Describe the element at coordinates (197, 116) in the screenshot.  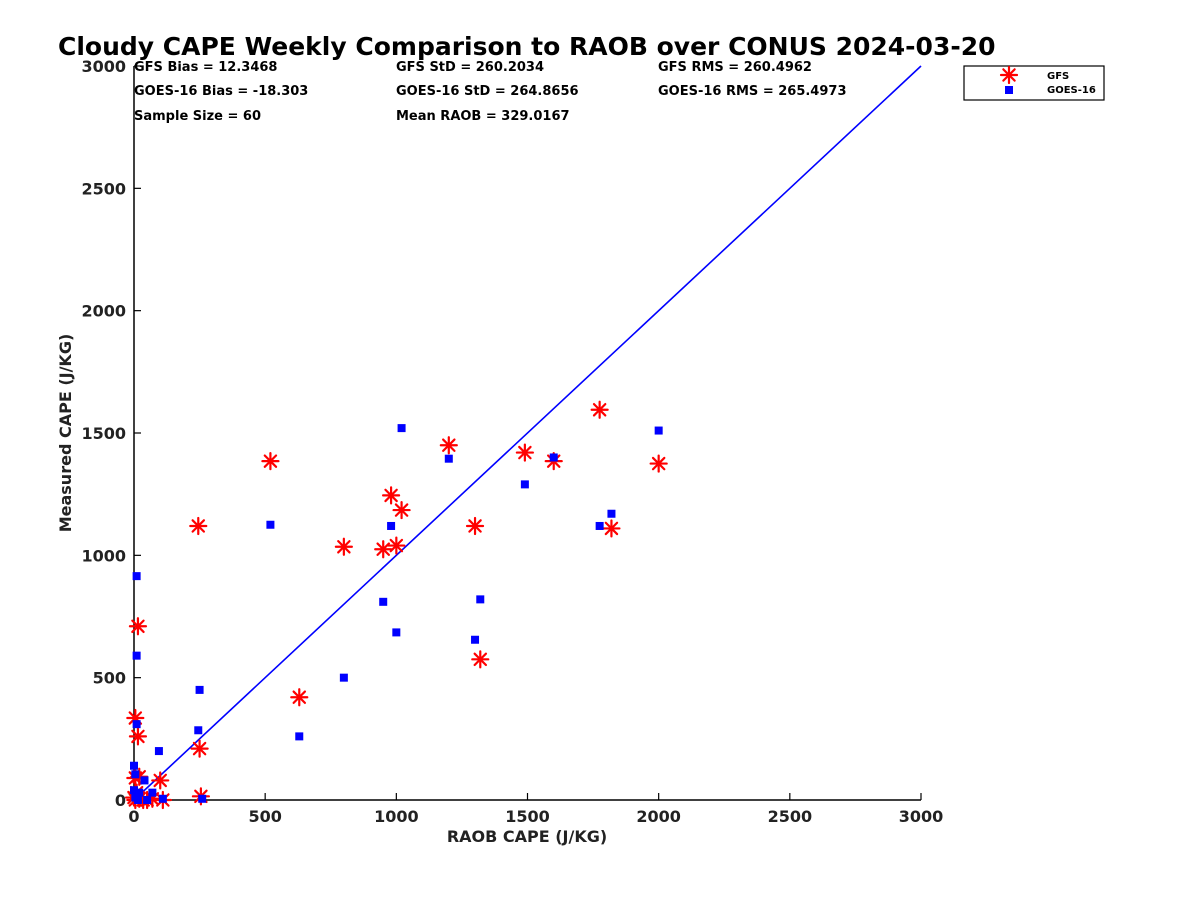
I see `stat-sample-size: Sample Size = 60` at that location.